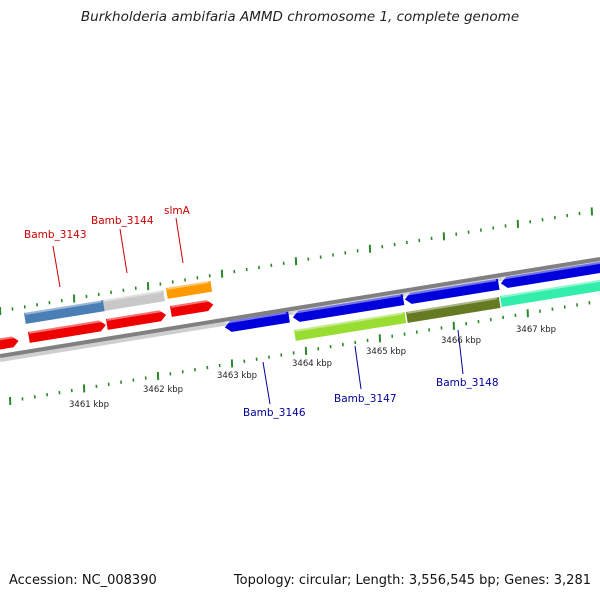  I want to click on gene-label-bamb-3144: Bamb_3144, so click(122, 221).